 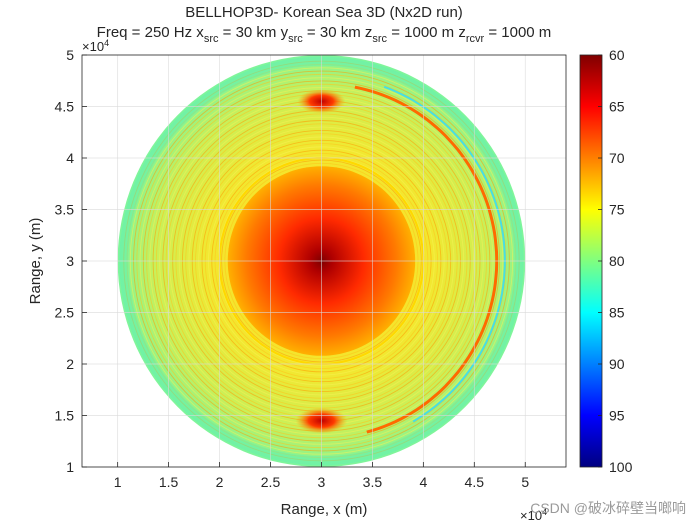 What do you see at coordinates (118, 482) in the screenshot?
I see `x-tick-label: 1` at bounding box center [118, 482].